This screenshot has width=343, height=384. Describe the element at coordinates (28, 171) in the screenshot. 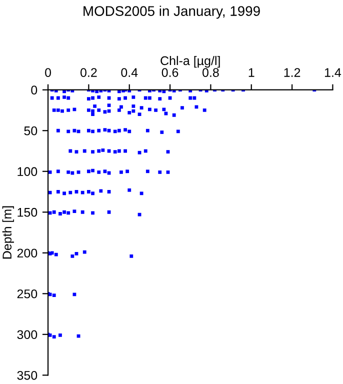

I see `y-tick-label: 100` at that location.